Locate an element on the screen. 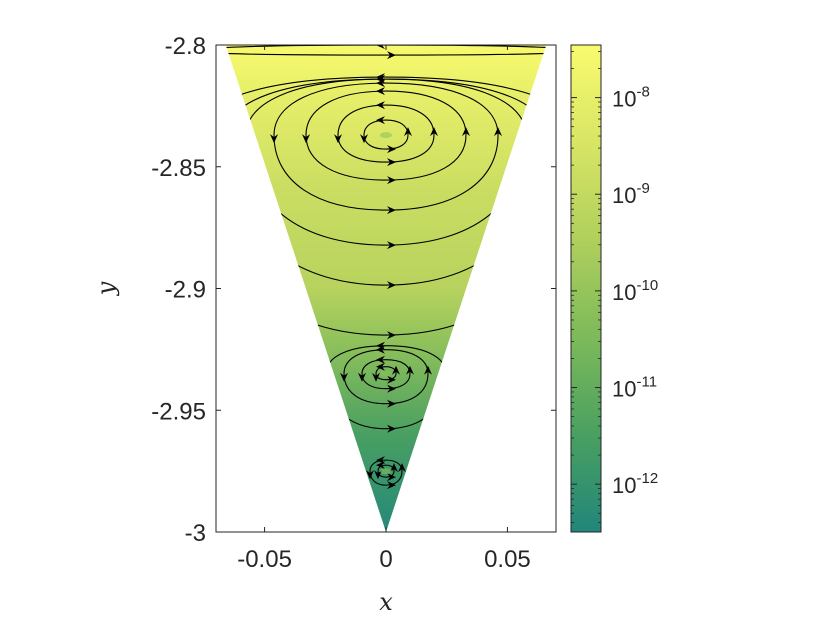 This screenshot has width=830, height=623. colorbar-tick-exponent: -9 is located at coordinates (642, 188).